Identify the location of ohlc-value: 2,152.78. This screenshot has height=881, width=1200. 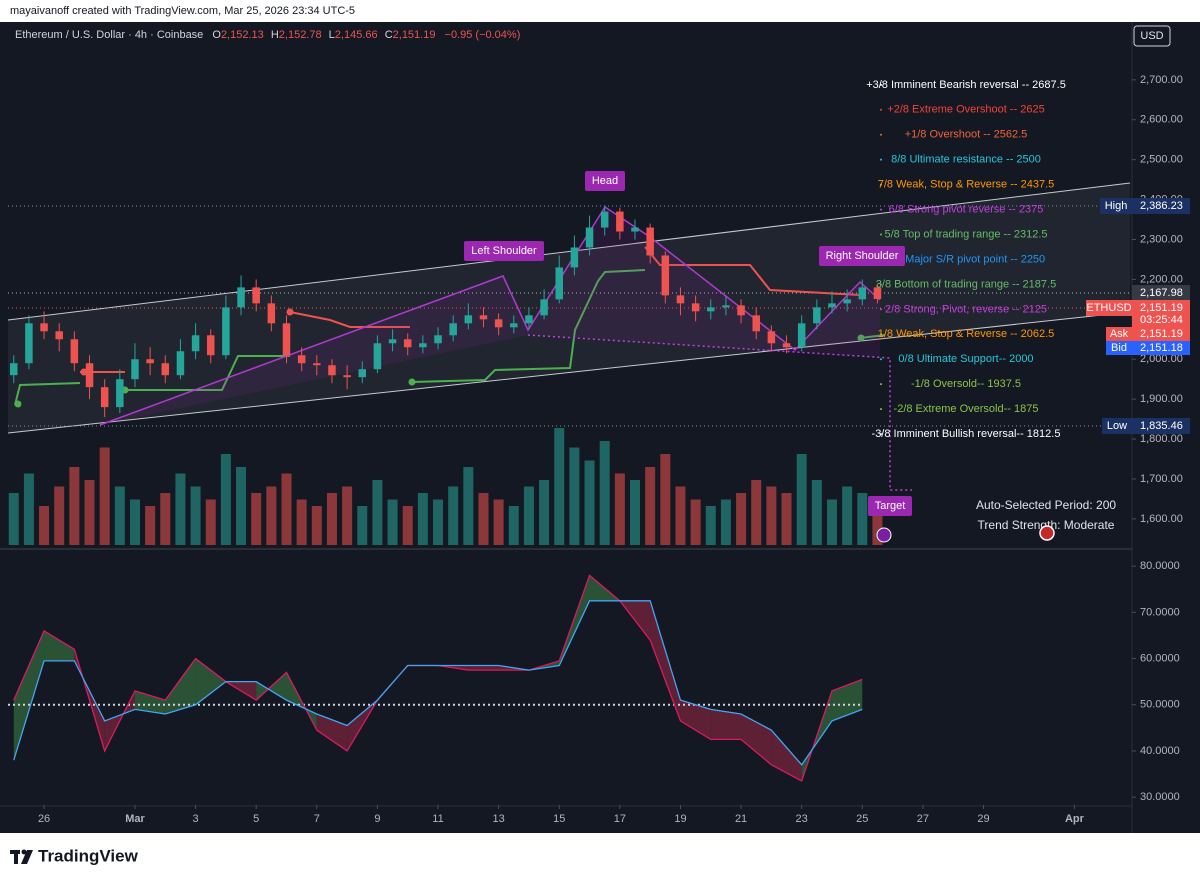
(300, 35).